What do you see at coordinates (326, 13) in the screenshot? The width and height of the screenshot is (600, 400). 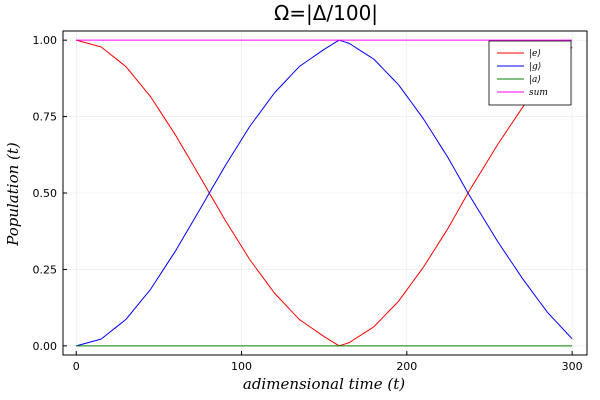 I see `chart-title: Ω=|Δ/100|` at bounding box center [326, 13].